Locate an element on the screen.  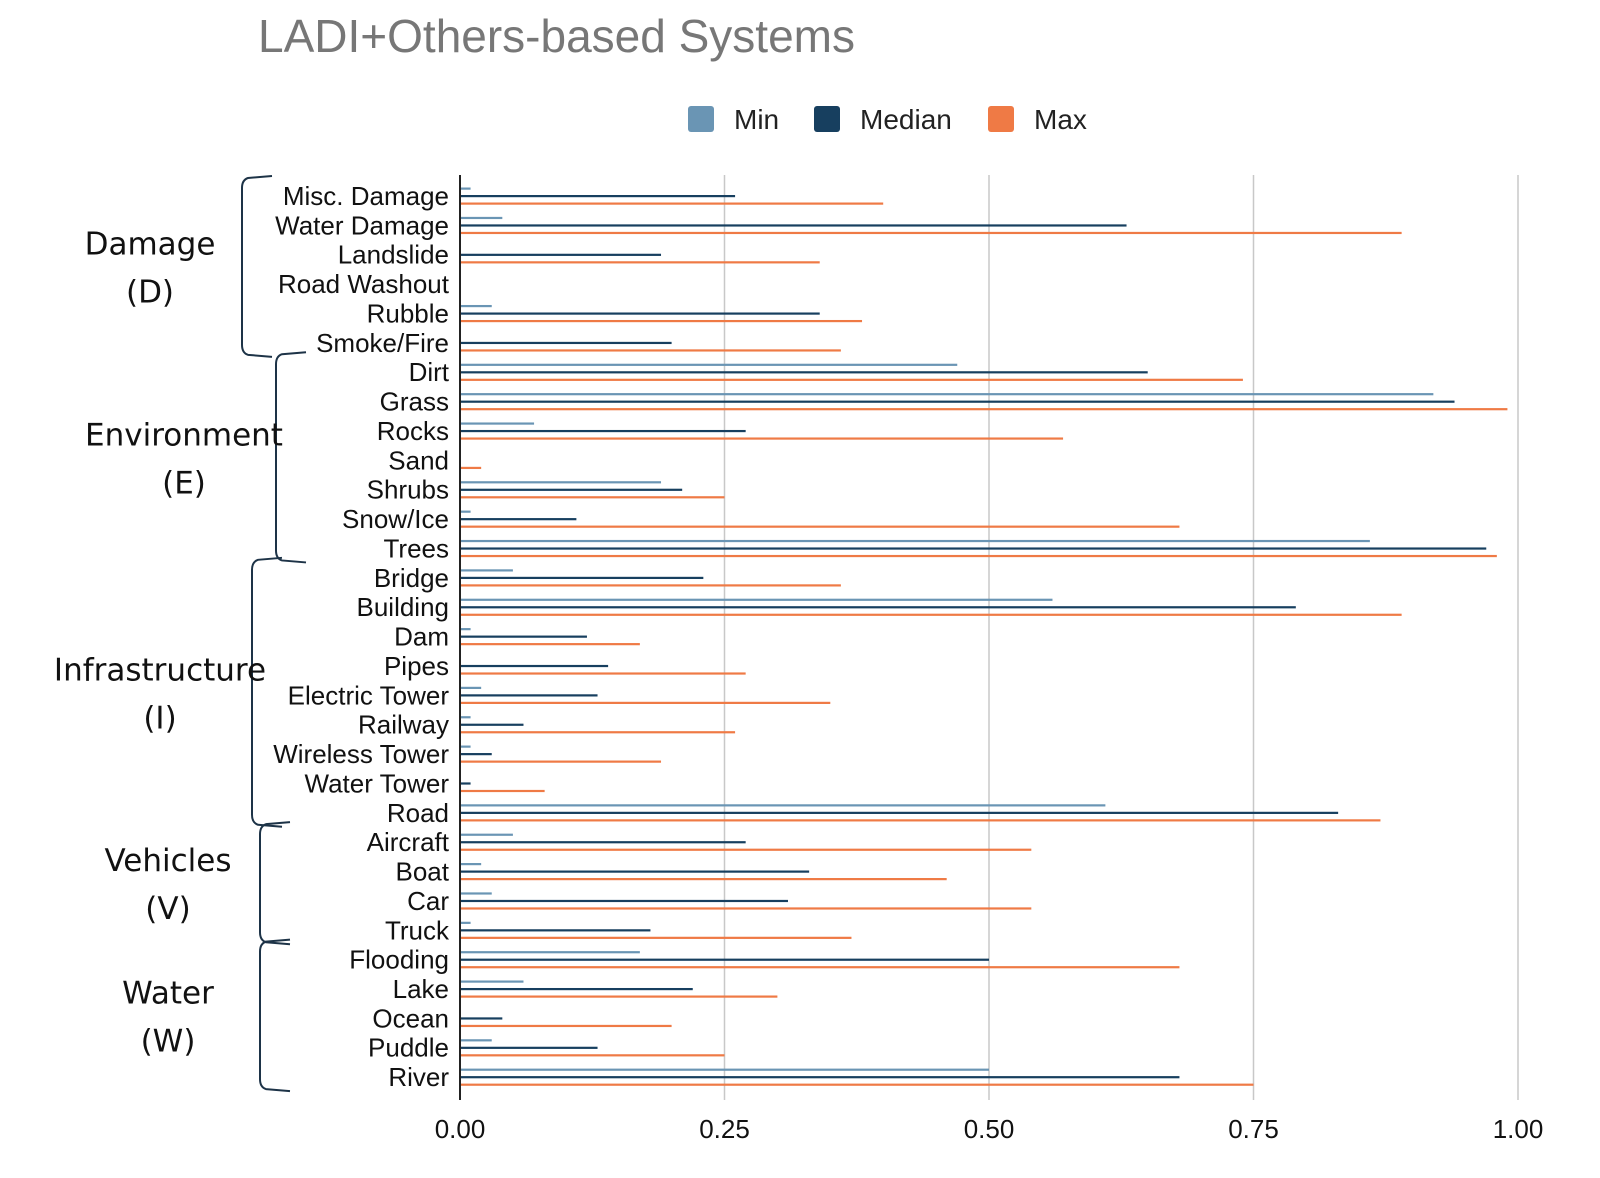
category-label: Landslide is located at coordinates (393, 255).